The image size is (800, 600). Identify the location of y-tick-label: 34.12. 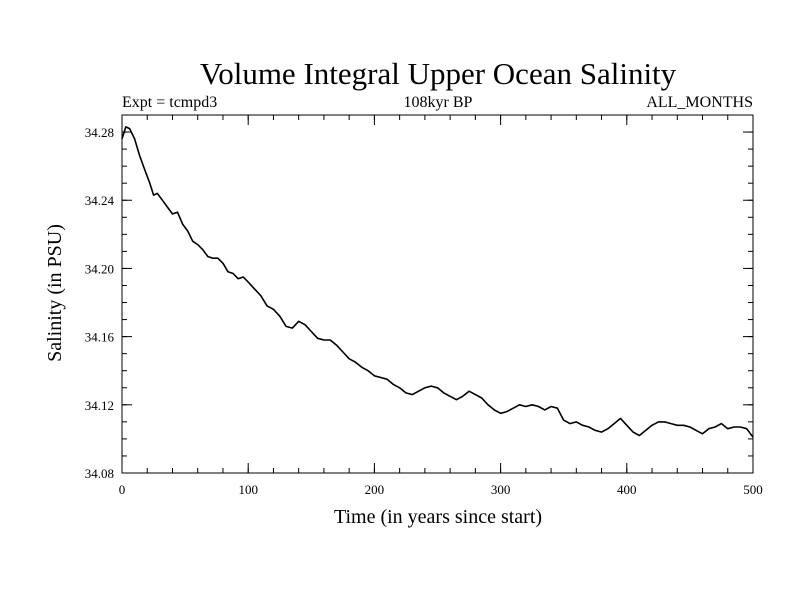
(99, 405).